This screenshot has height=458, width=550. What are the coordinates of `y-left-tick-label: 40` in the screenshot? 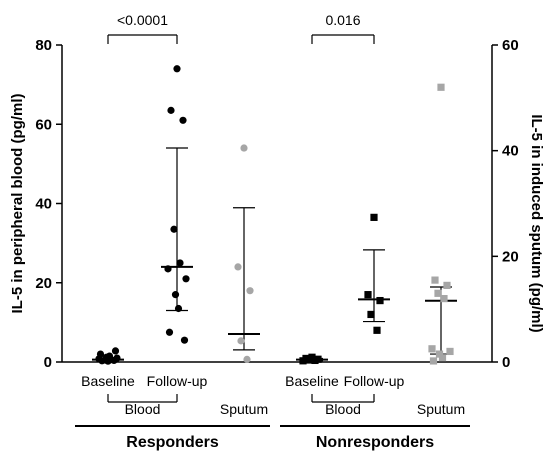 It's located at (43, 204).